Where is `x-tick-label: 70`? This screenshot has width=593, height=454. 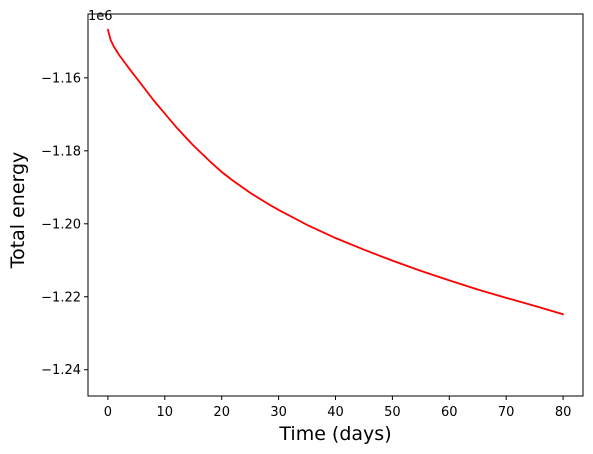
x-tick-label: 70 is located at coordinates (506, 412).